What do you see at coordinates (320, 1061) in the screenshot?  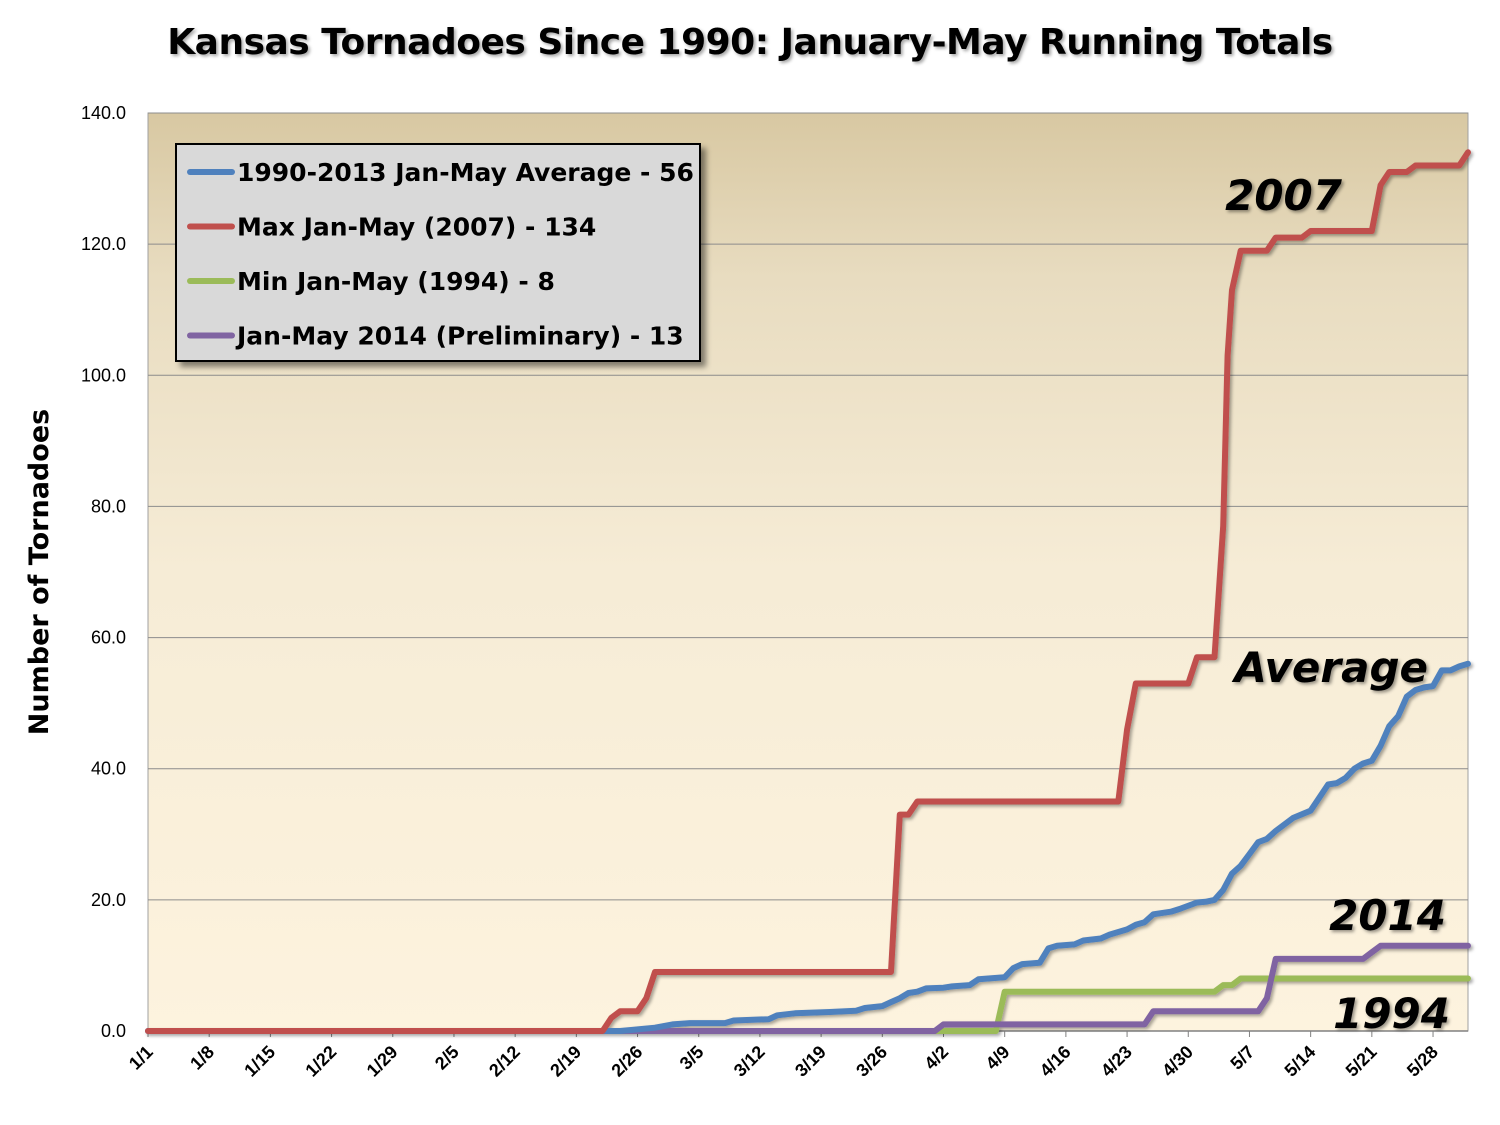 I see `x-tick-label: 1/22` at bounding box center [320, 1061].